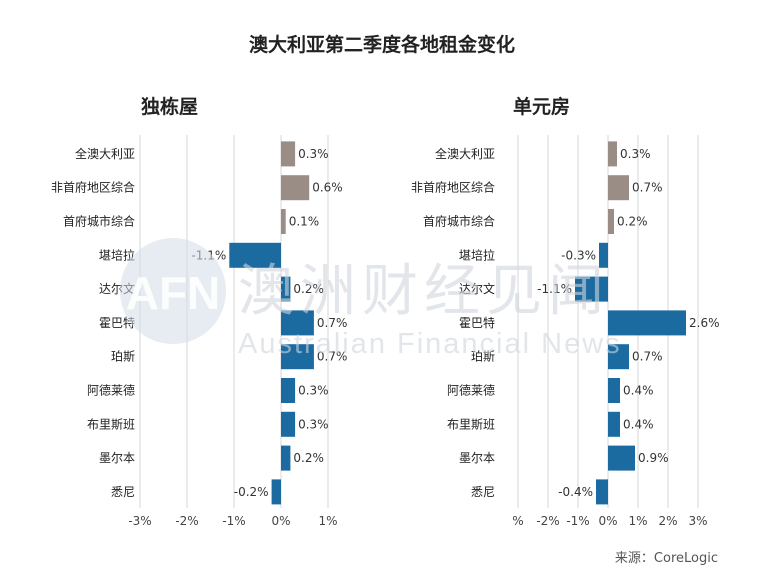 The height and width of the screenshot is (583, 764). What do you see at coordinates (483, 357) in the screenshot?
I see `units-category-label: 珀斯` at bounding box center [483, 357].